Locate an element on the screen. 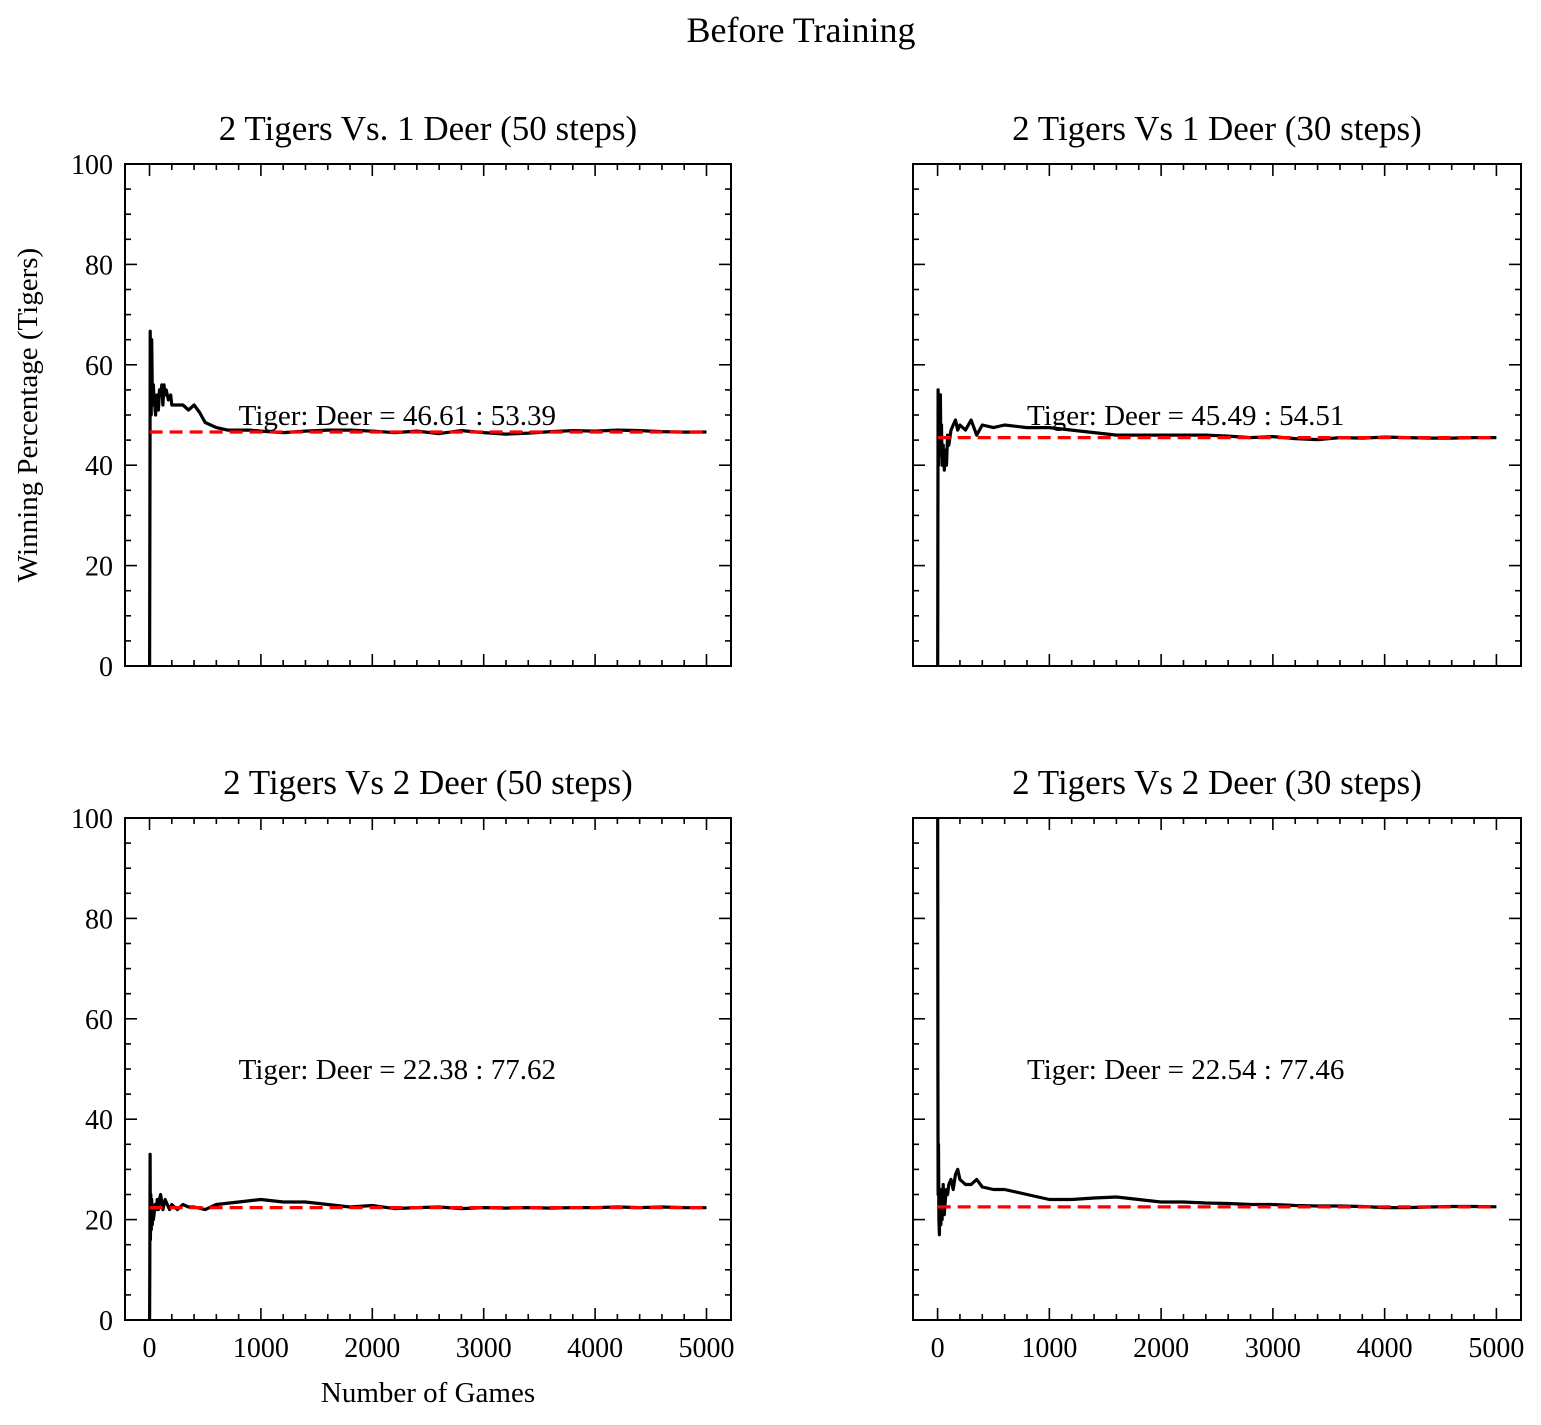 The height and width of the screenshot is (1425, 1541). ratio-annotation: Tiger: Deer = 45.49 : 54.51 is located at coordinates (1185, 416).